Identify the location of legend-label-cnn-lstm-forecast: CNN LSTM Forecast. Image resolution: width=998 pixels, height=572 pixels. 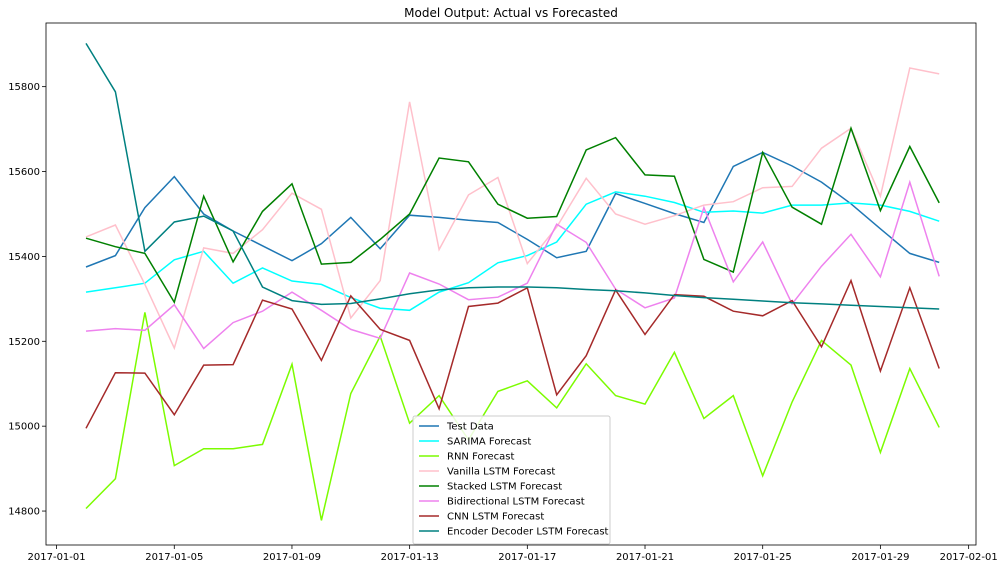
(495, 517).